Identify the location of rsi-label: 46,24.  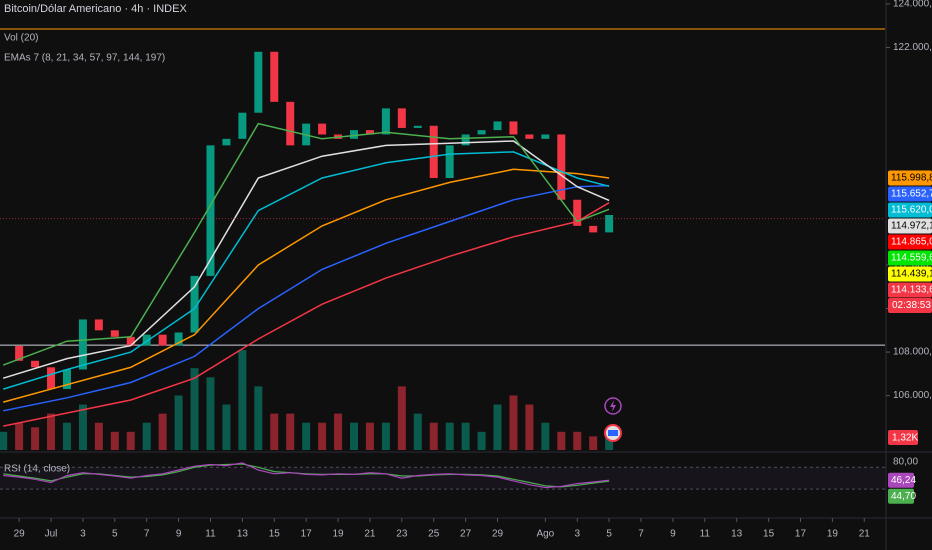
(903, 480).